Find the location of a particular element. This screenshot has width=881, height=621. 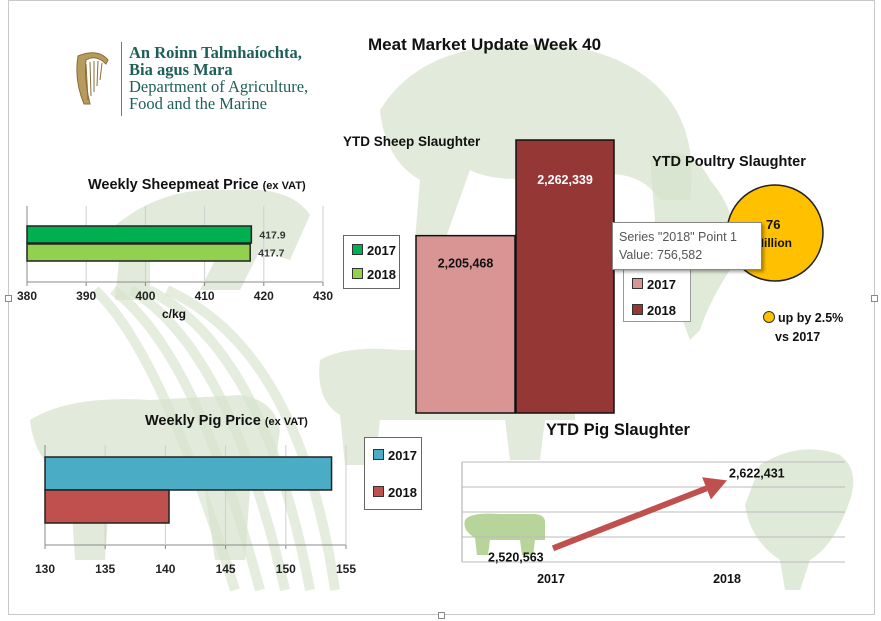

pigprice-tick-label: 130 is located at coordinates (45, 569).